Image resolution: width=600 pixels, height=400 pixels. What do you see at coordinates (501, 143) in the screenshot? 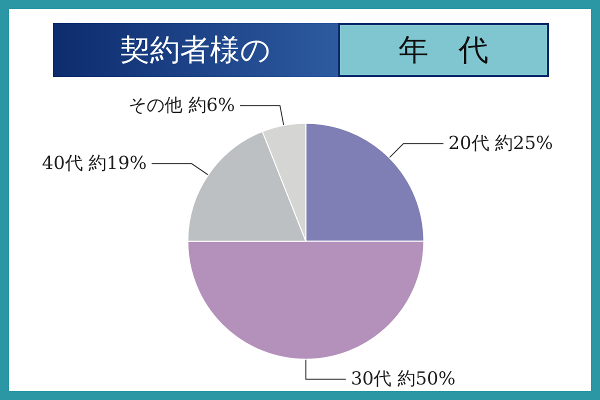
I see `slice-label: 20代 約25%` at bounding box center [501, 143].